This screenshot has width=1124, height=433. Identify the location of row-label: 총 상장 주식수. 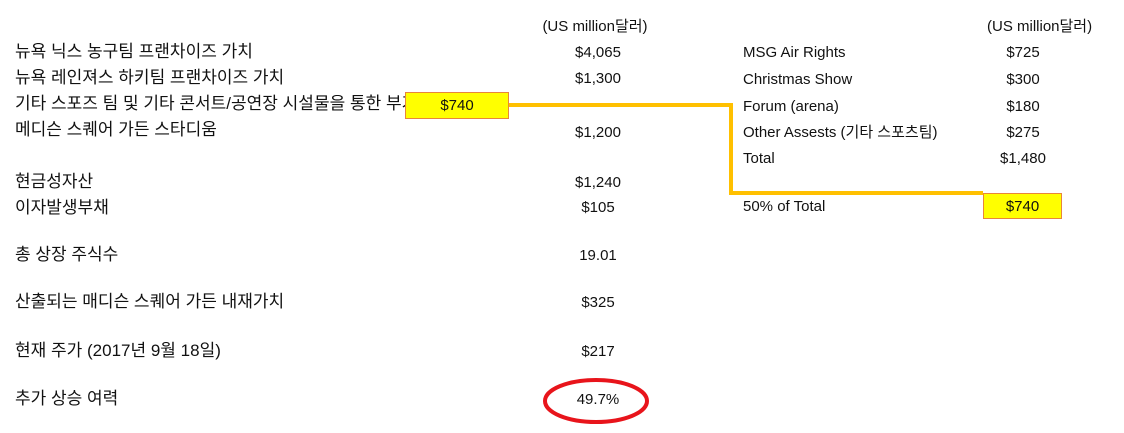
(67, 254).